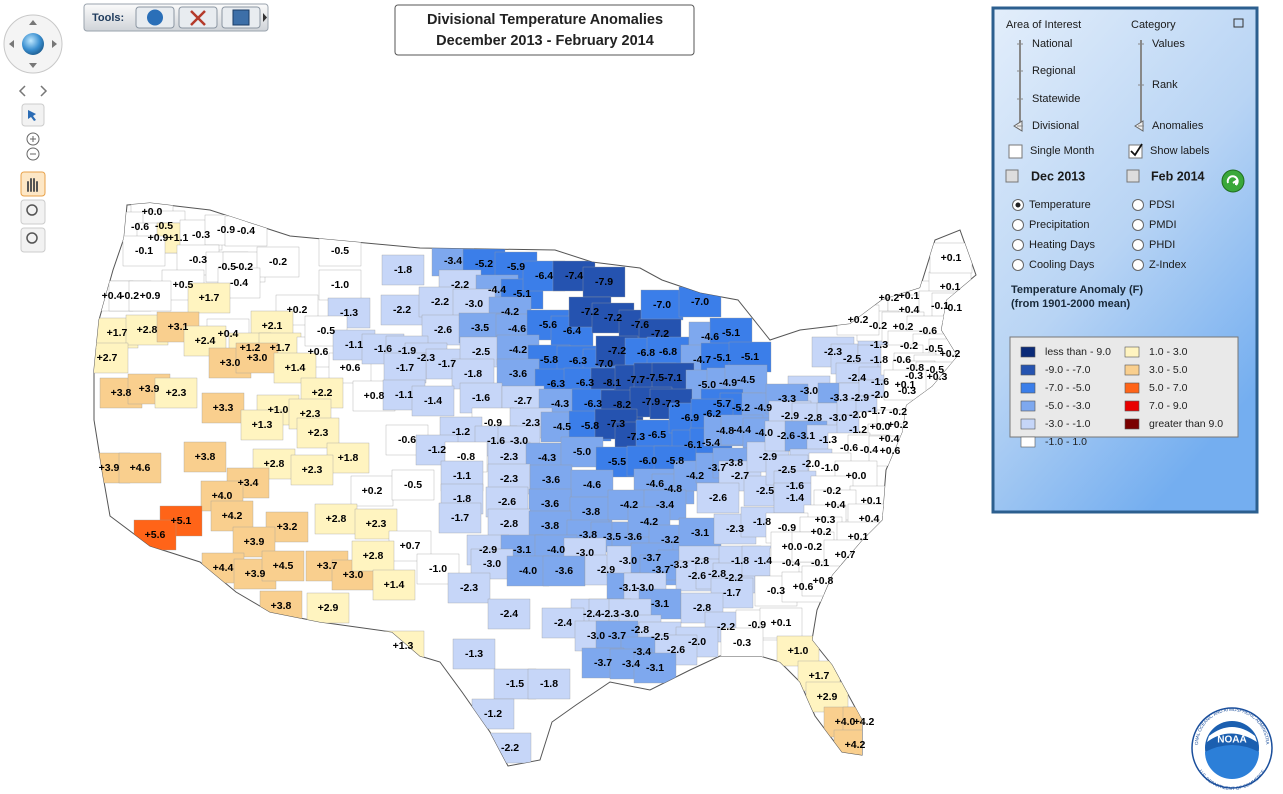  Describe the element at coordinates (798, 651) in the screenshot. I see `division-label: +1.0` at that location.